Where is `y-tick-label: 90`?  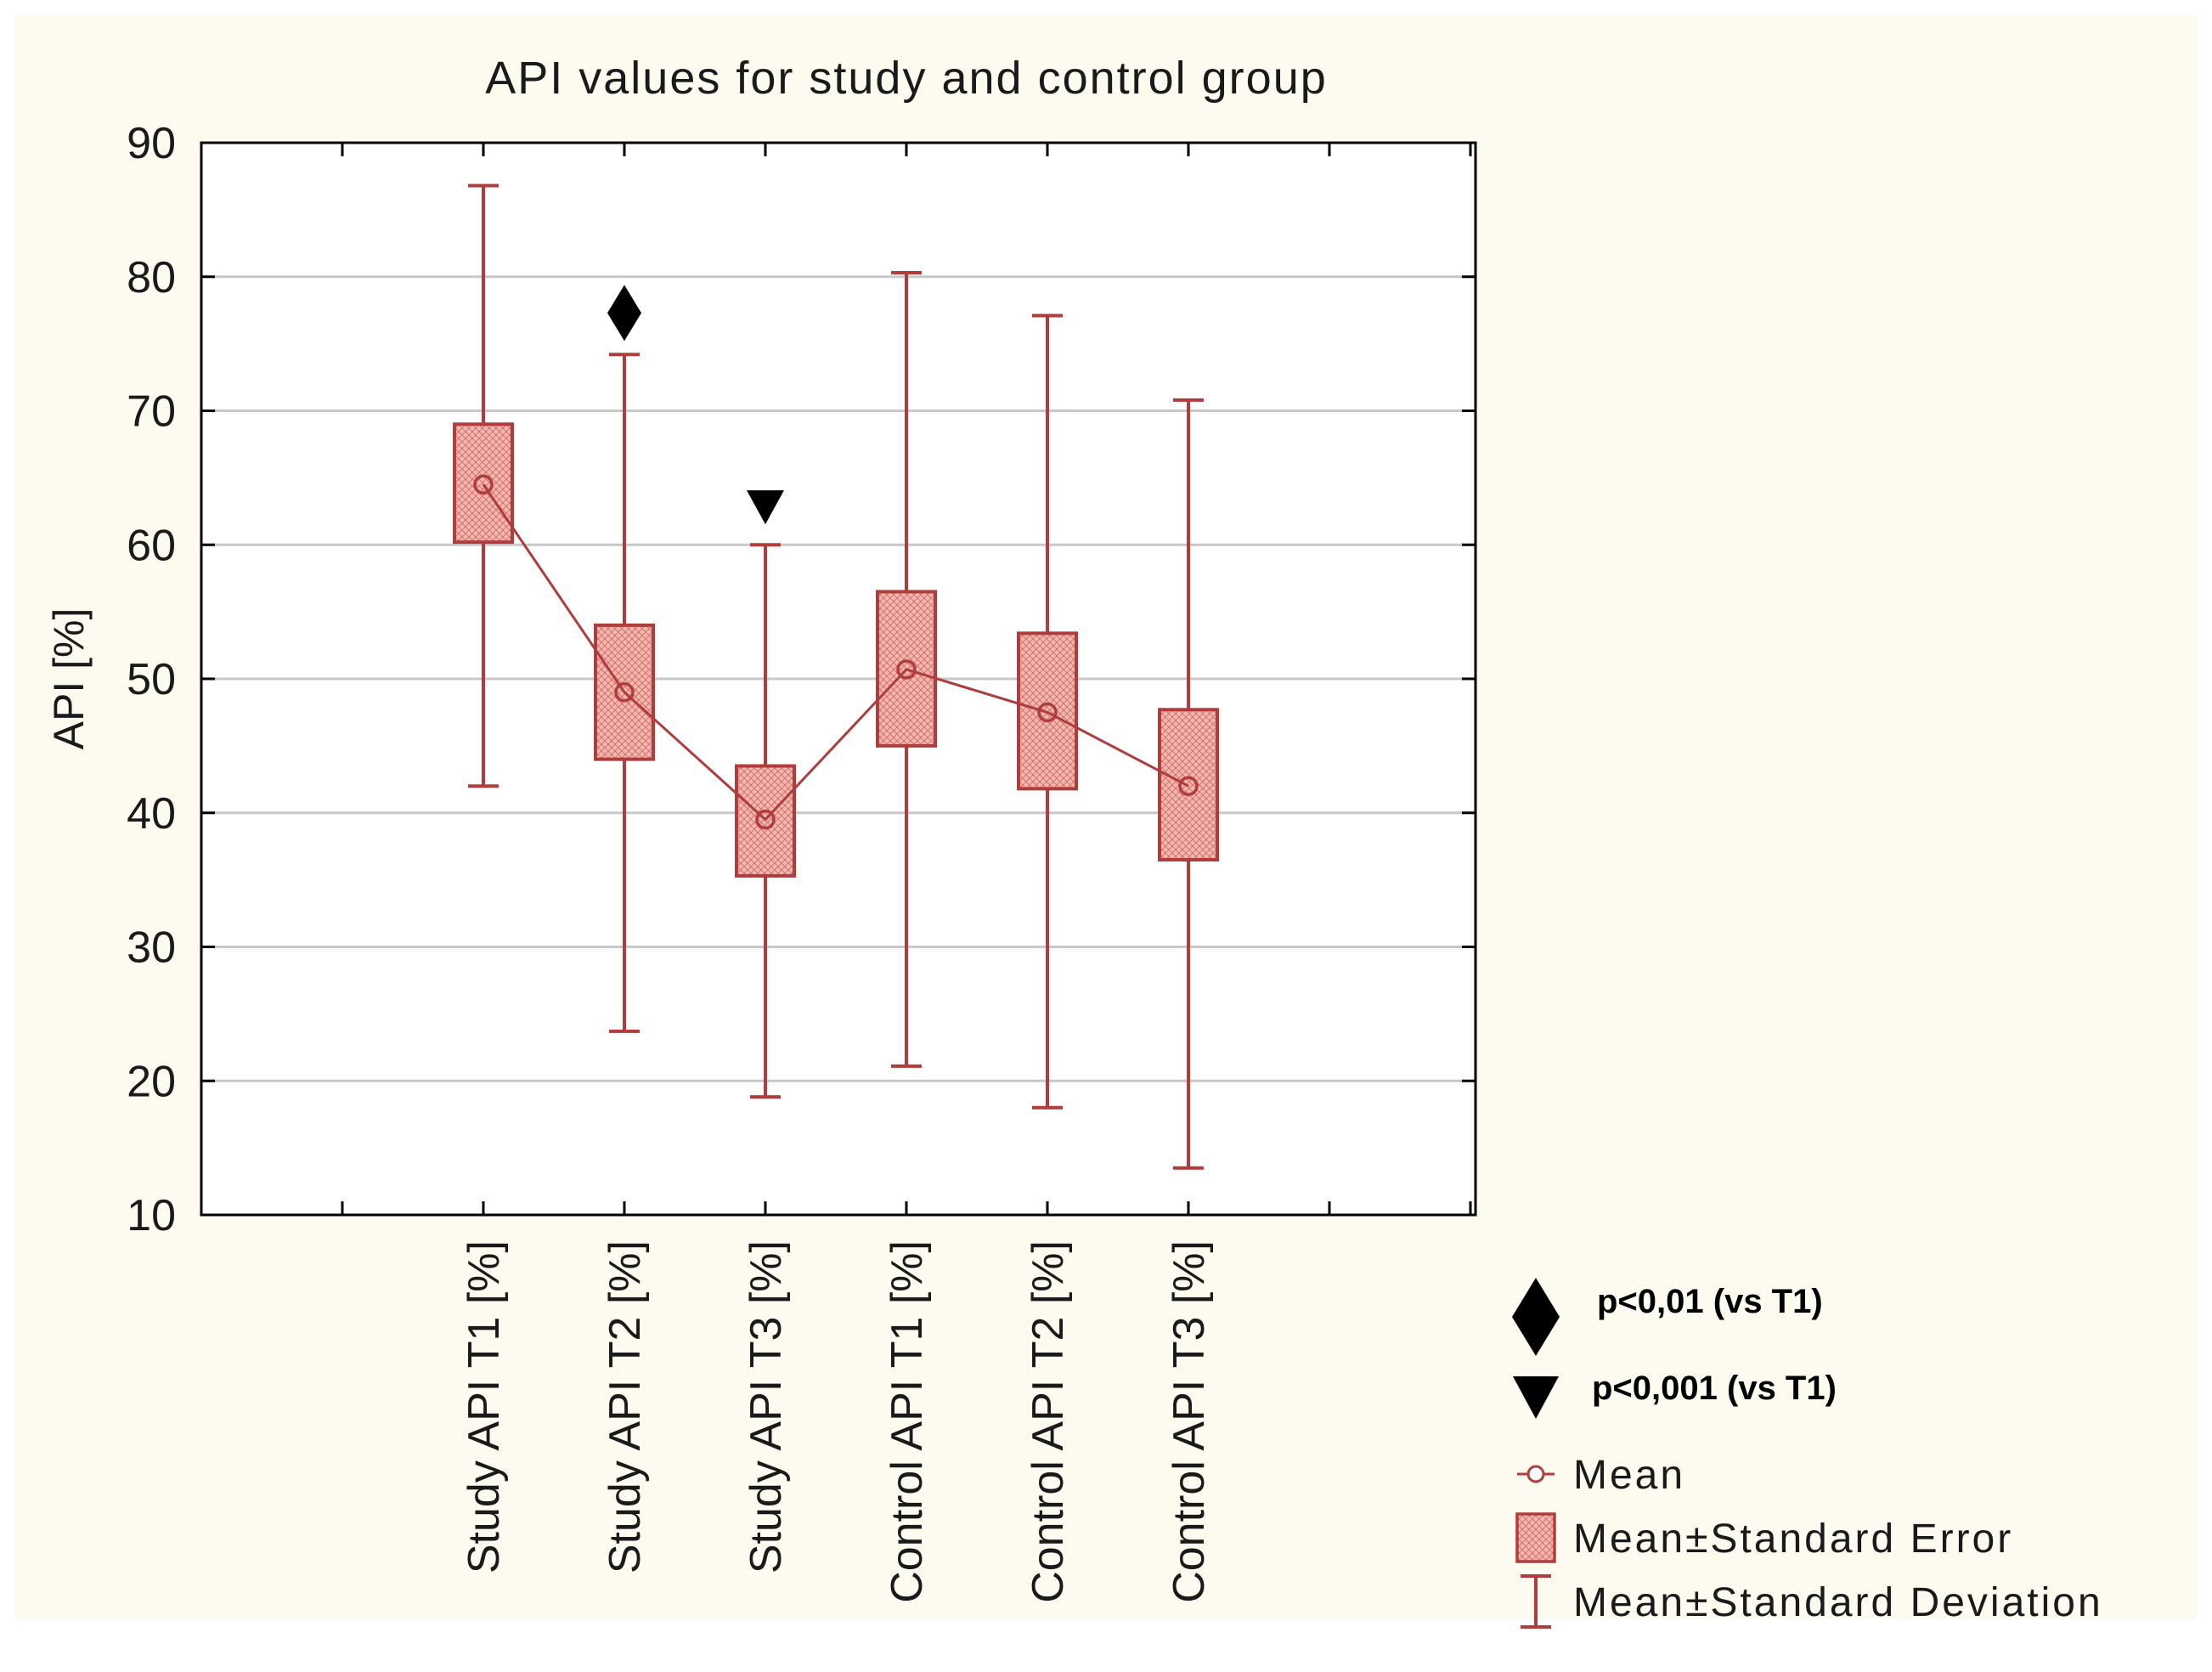
y-tick-label: 90 is located at coordinates (152, 143).